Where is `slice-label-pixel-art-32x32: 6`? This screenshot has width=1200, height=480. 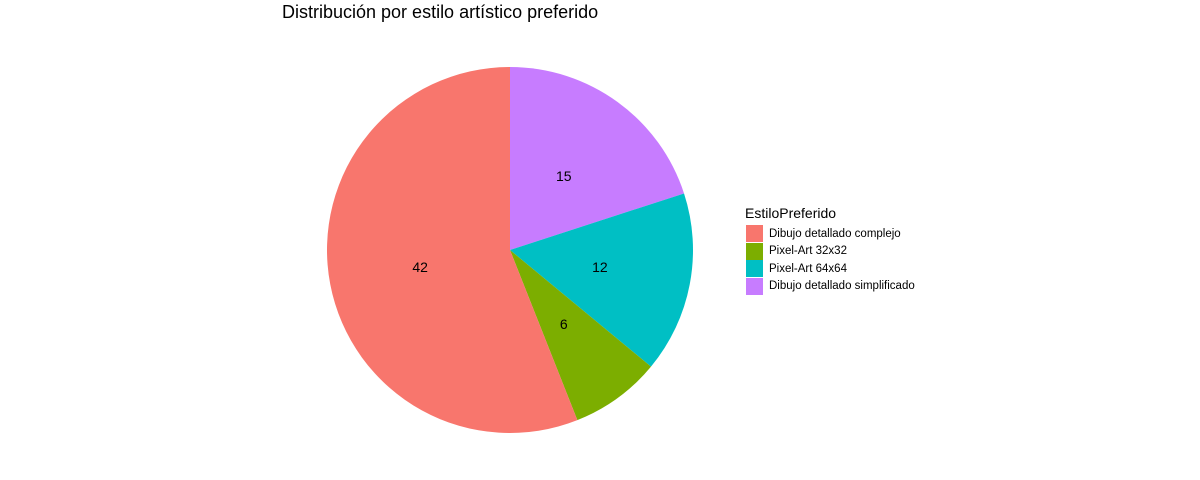
slice-label-pixel-art-32x32: 6 is located at coordinates (564, 324).